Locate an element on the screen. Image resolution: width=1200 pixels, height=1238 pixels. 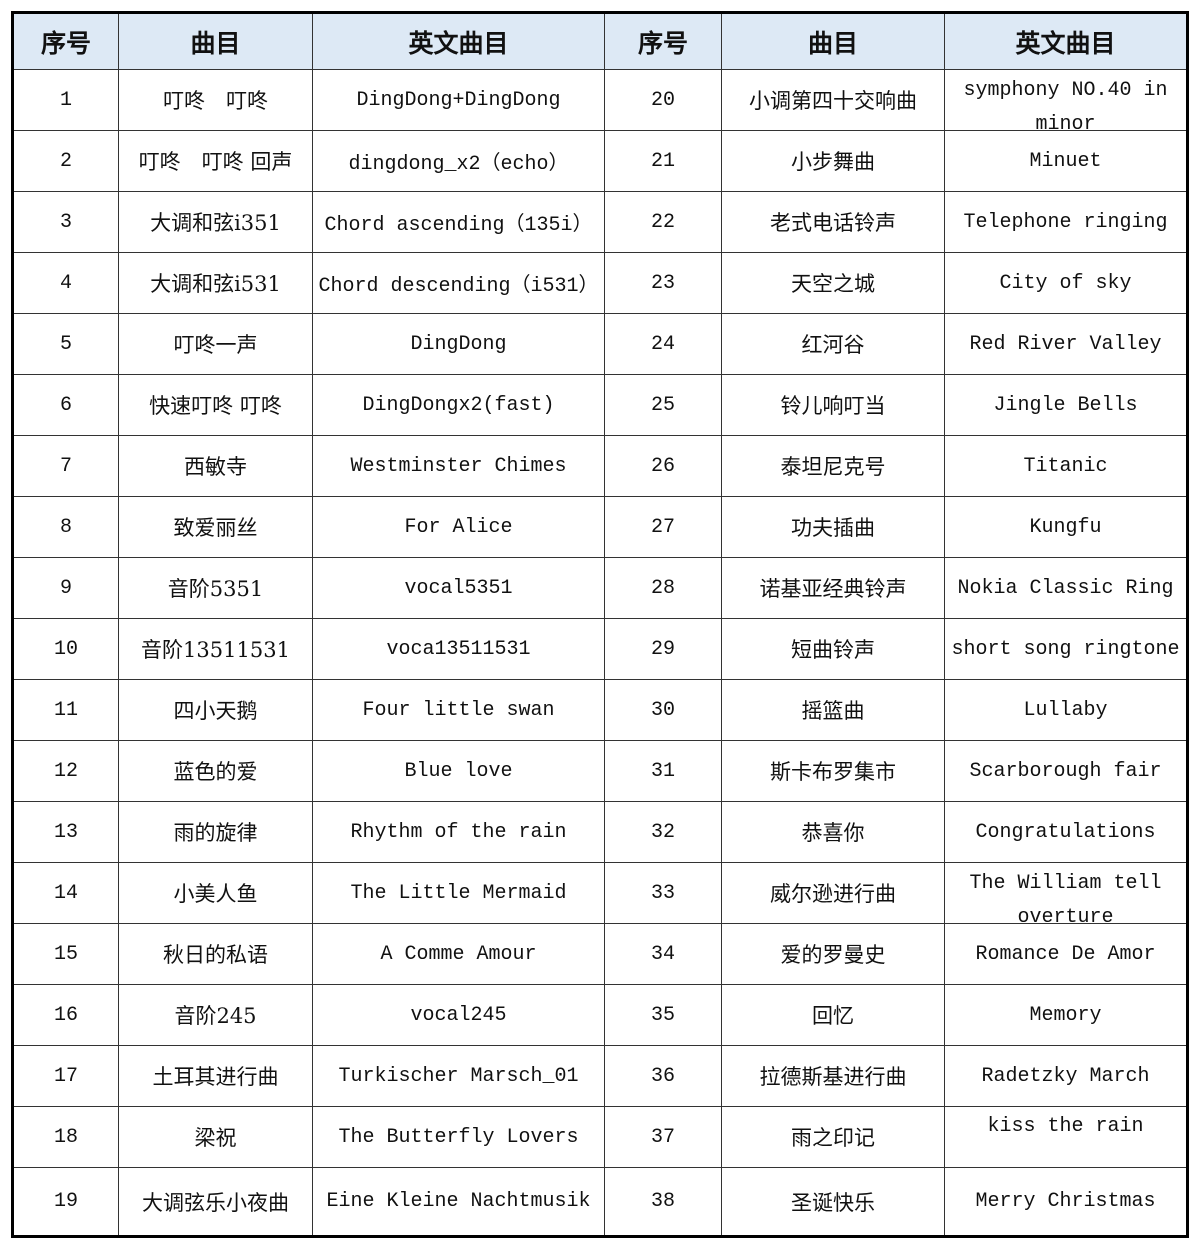
cell-english-title: vocal245 is located at coordinates (458, 1015).